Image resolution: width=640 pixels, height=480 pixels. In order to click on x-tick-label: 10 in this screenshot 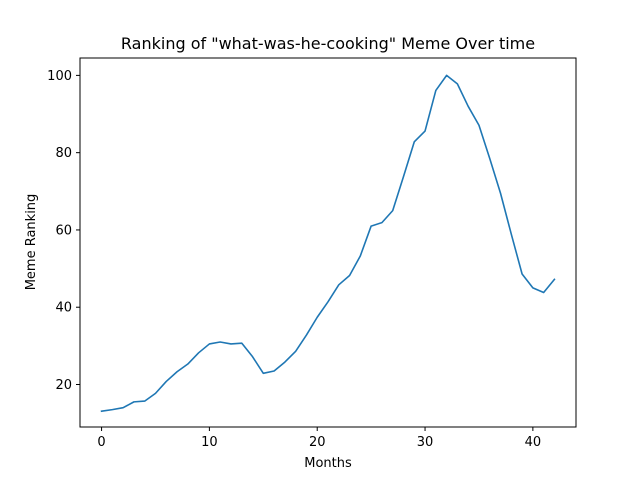, I will do `click(209, 442)`.